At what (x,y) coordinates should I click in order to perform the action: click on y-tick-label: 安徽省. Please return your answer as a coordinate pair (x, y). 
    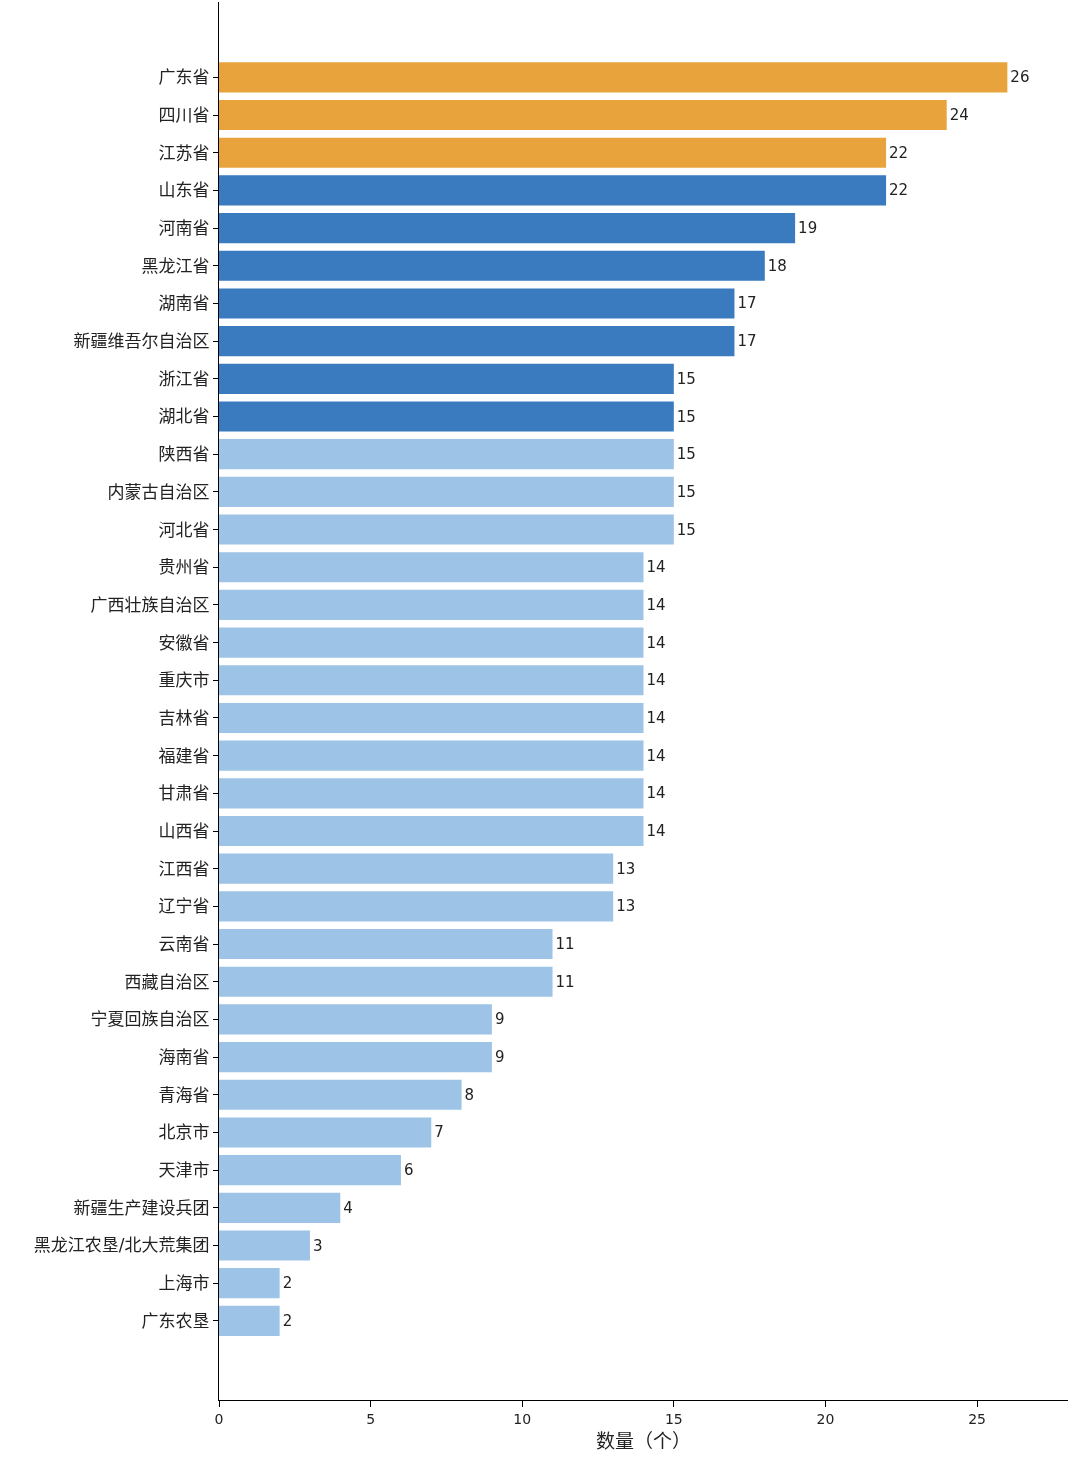
    Looking at the image, I should click on (184, 642).